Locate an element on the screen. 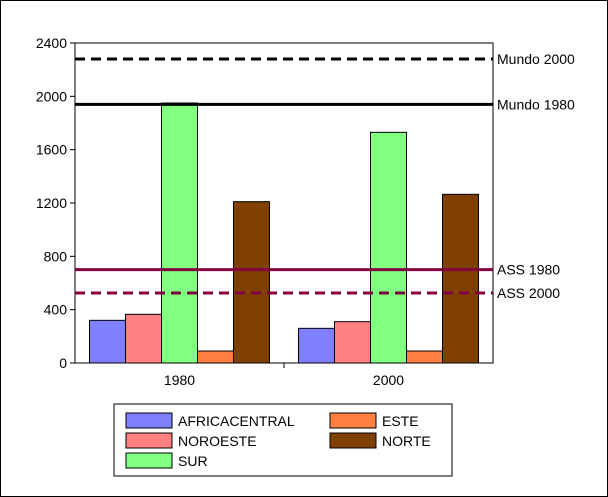 The image size is (608, 497). reference-line-label: ASS 2000 is located at coordinates (528, 293).